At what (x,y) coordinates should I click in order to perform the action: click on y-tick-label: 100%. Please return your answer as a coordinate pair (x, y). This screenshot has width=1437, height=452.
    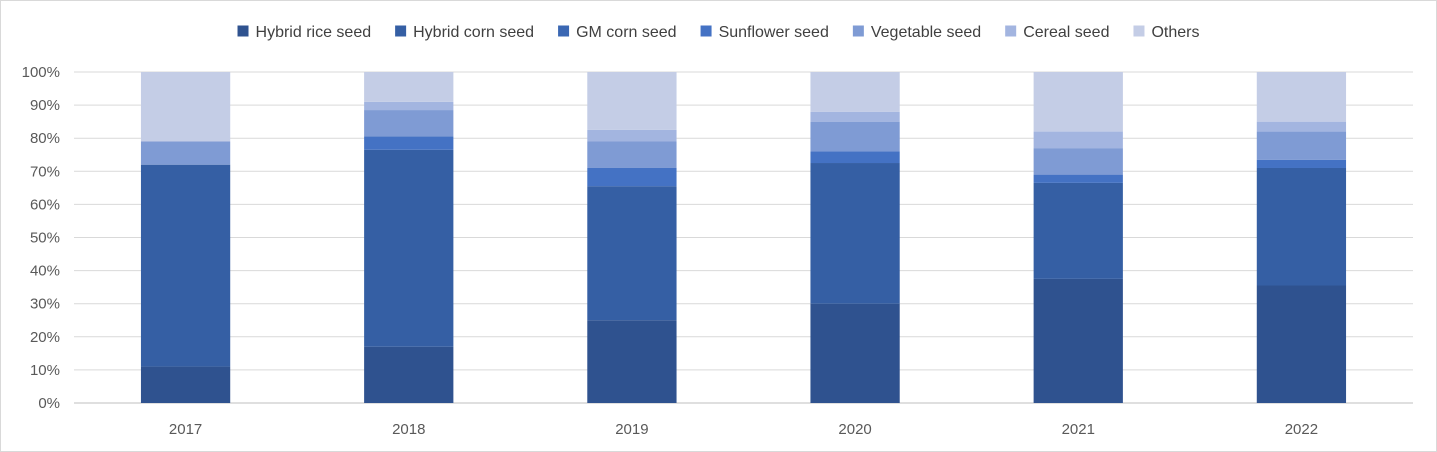
    Looking at the image, I should click on (41, 72).